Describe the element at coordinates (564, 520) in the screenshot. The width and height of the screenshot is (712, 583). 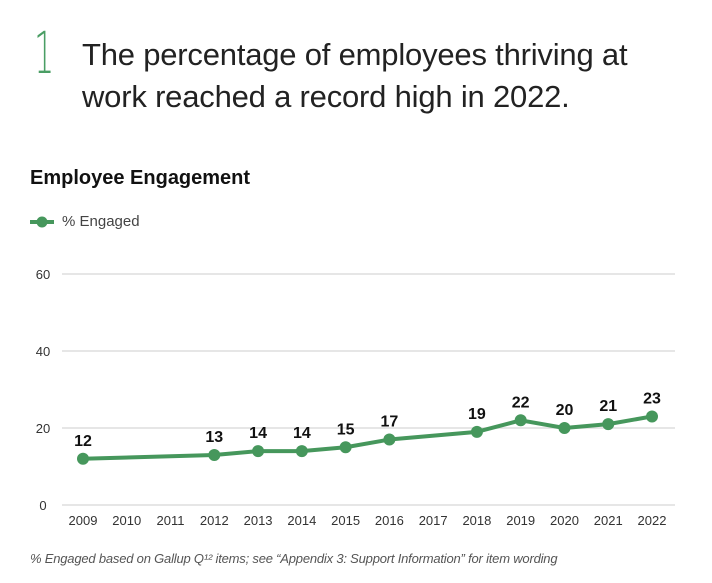
I see `x-tick-label: 2020` at that location.